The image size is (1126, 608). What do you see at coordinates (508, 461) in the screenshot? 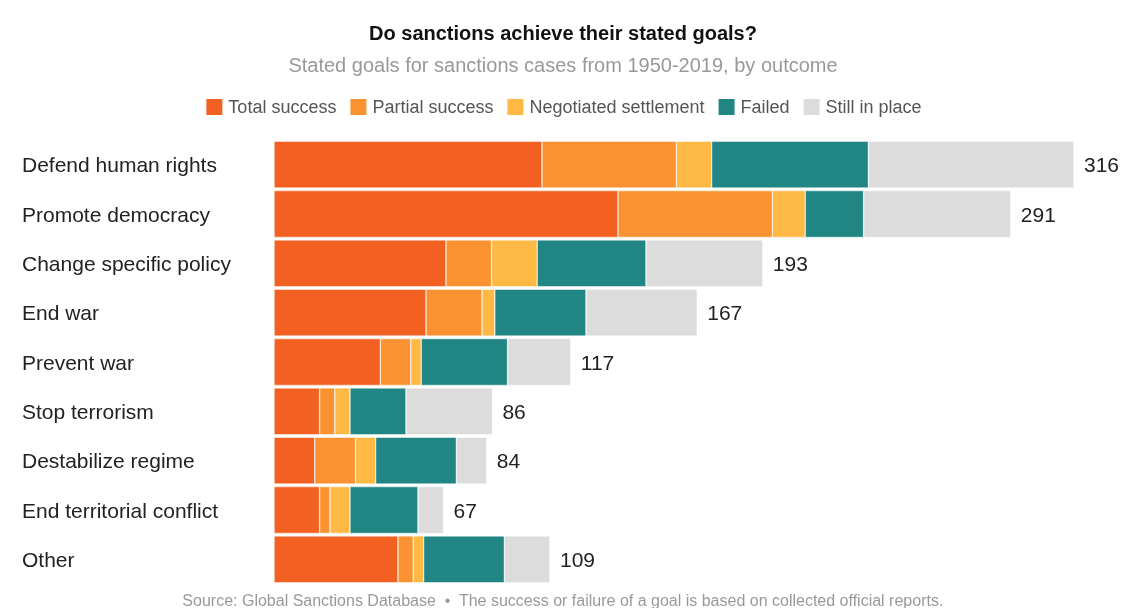
I see `annotation: 84` at bounding box center [508, 461].